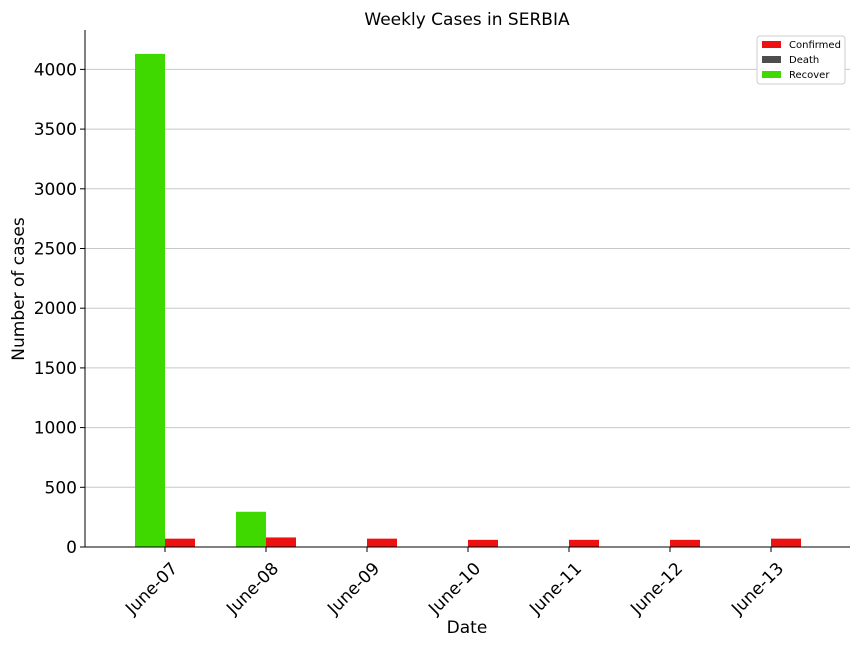 This screenshot has width=864, height=648. I want to click on x-tick-label: June-09, so click(353, 589).